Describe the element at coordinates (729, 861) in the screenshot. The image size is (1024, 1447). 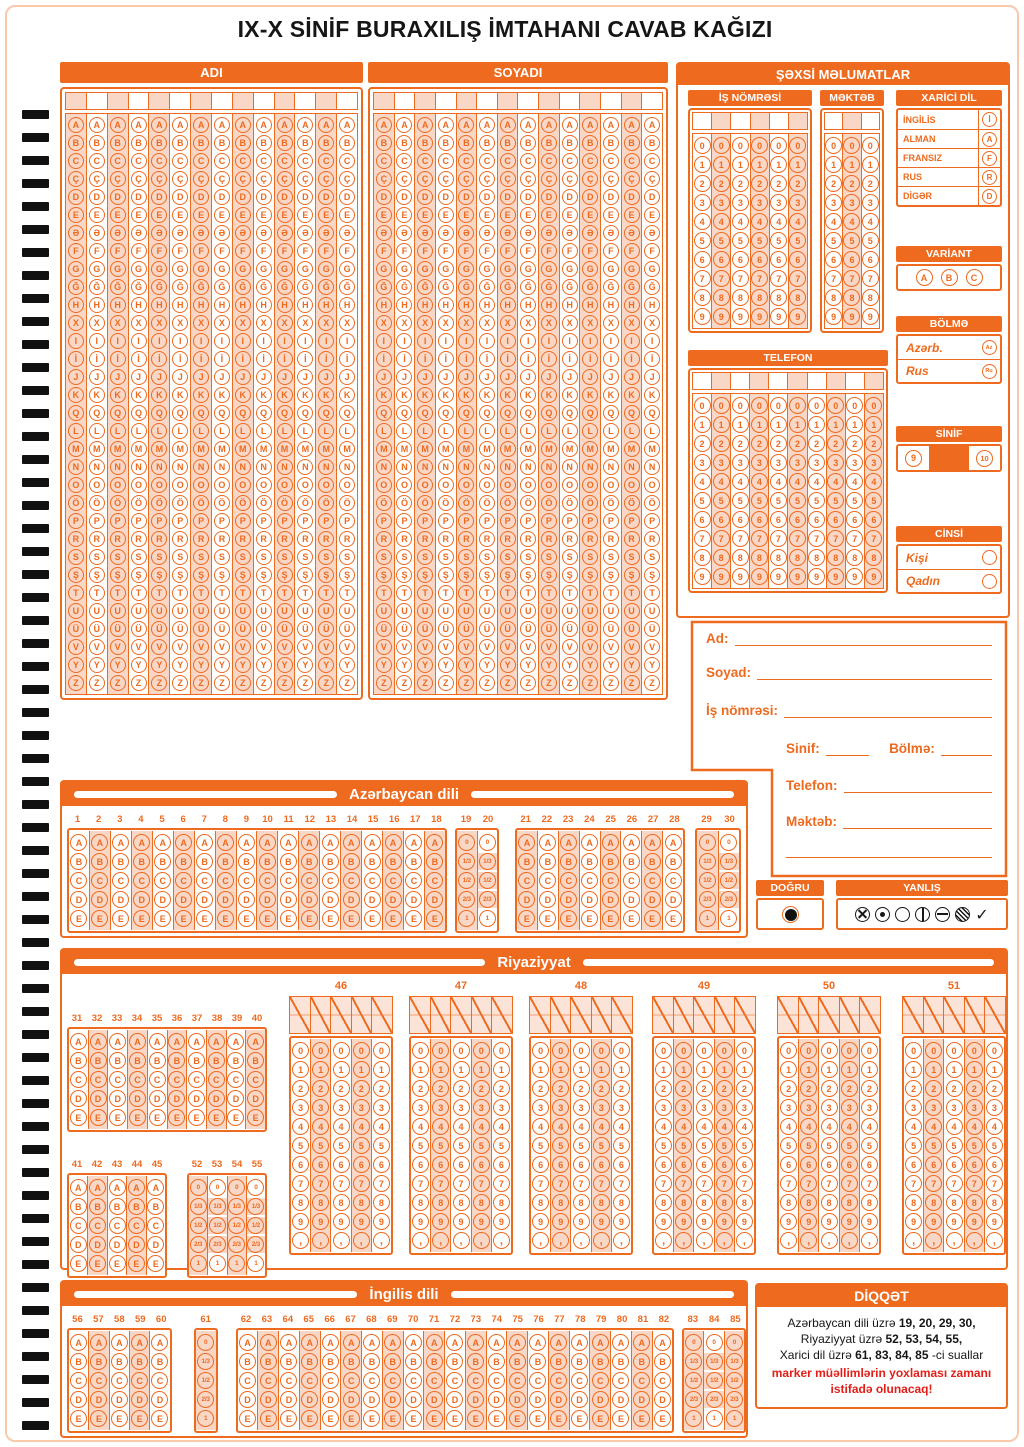
I see `bubble-1/3: 1/3` at that location.